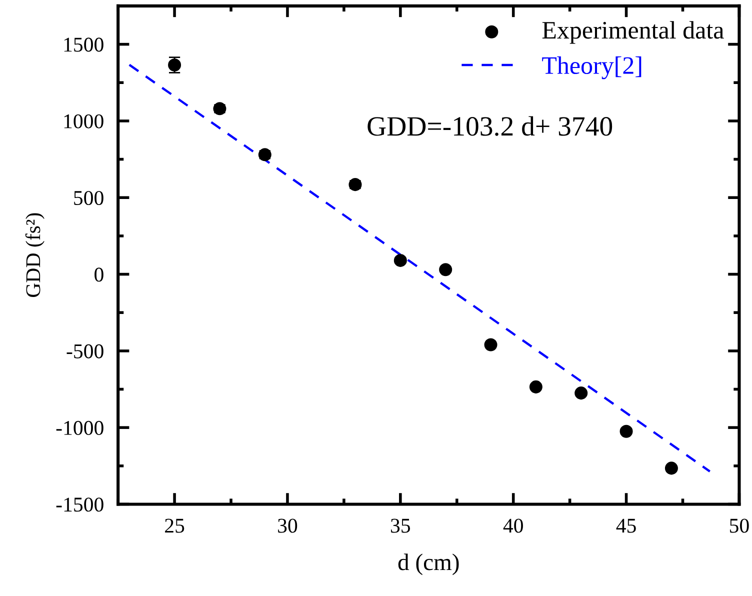 This screenshot has height=596, width=752. What do you see at coordinates (89, 198) in the screenshot?
I see `y-tick-label: 500` at bounding box center [89, 198].